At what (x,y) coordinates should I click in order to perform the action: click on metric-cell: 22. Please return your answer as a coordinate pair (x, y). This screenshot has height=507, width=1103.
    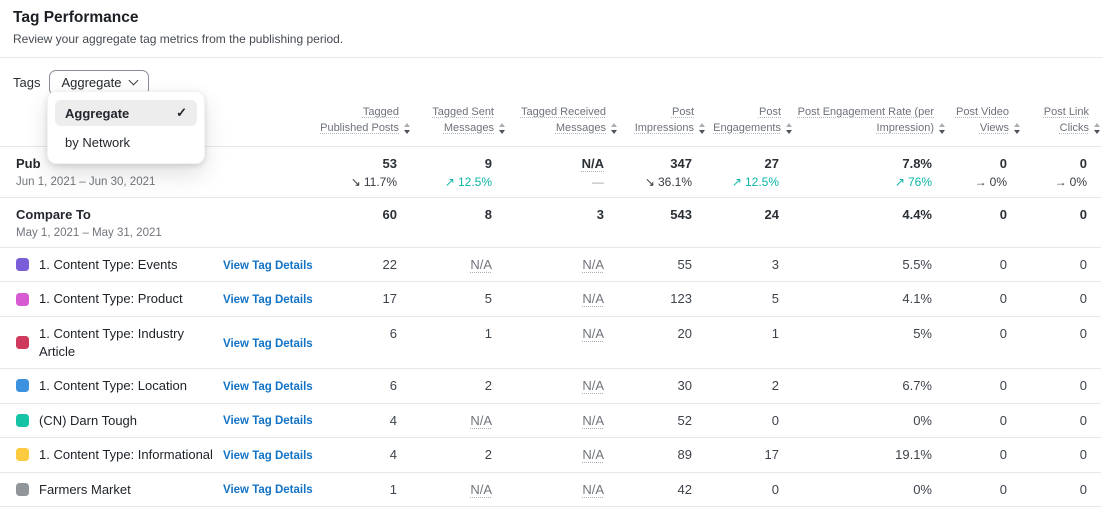
    Looking at the image, I should click on (363, 265).